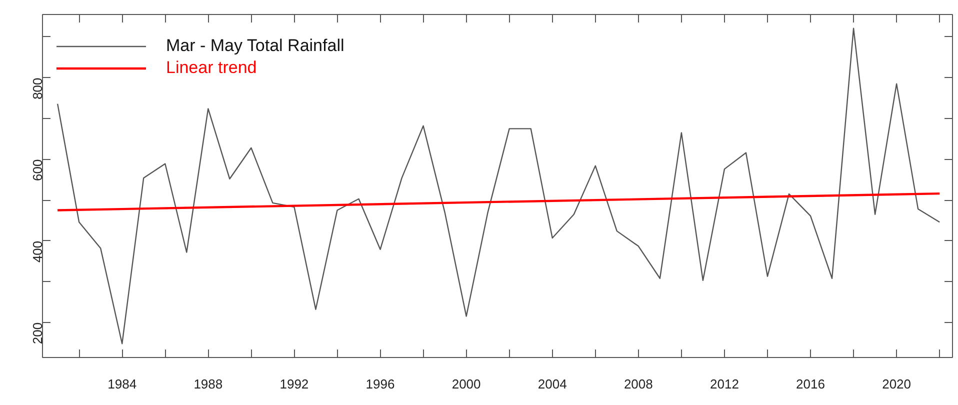 This screenshot has width=958, height=405. Describe the element at coordinates (37, 333) in the screenshot. I see `y-tick-label: 200` at that location.